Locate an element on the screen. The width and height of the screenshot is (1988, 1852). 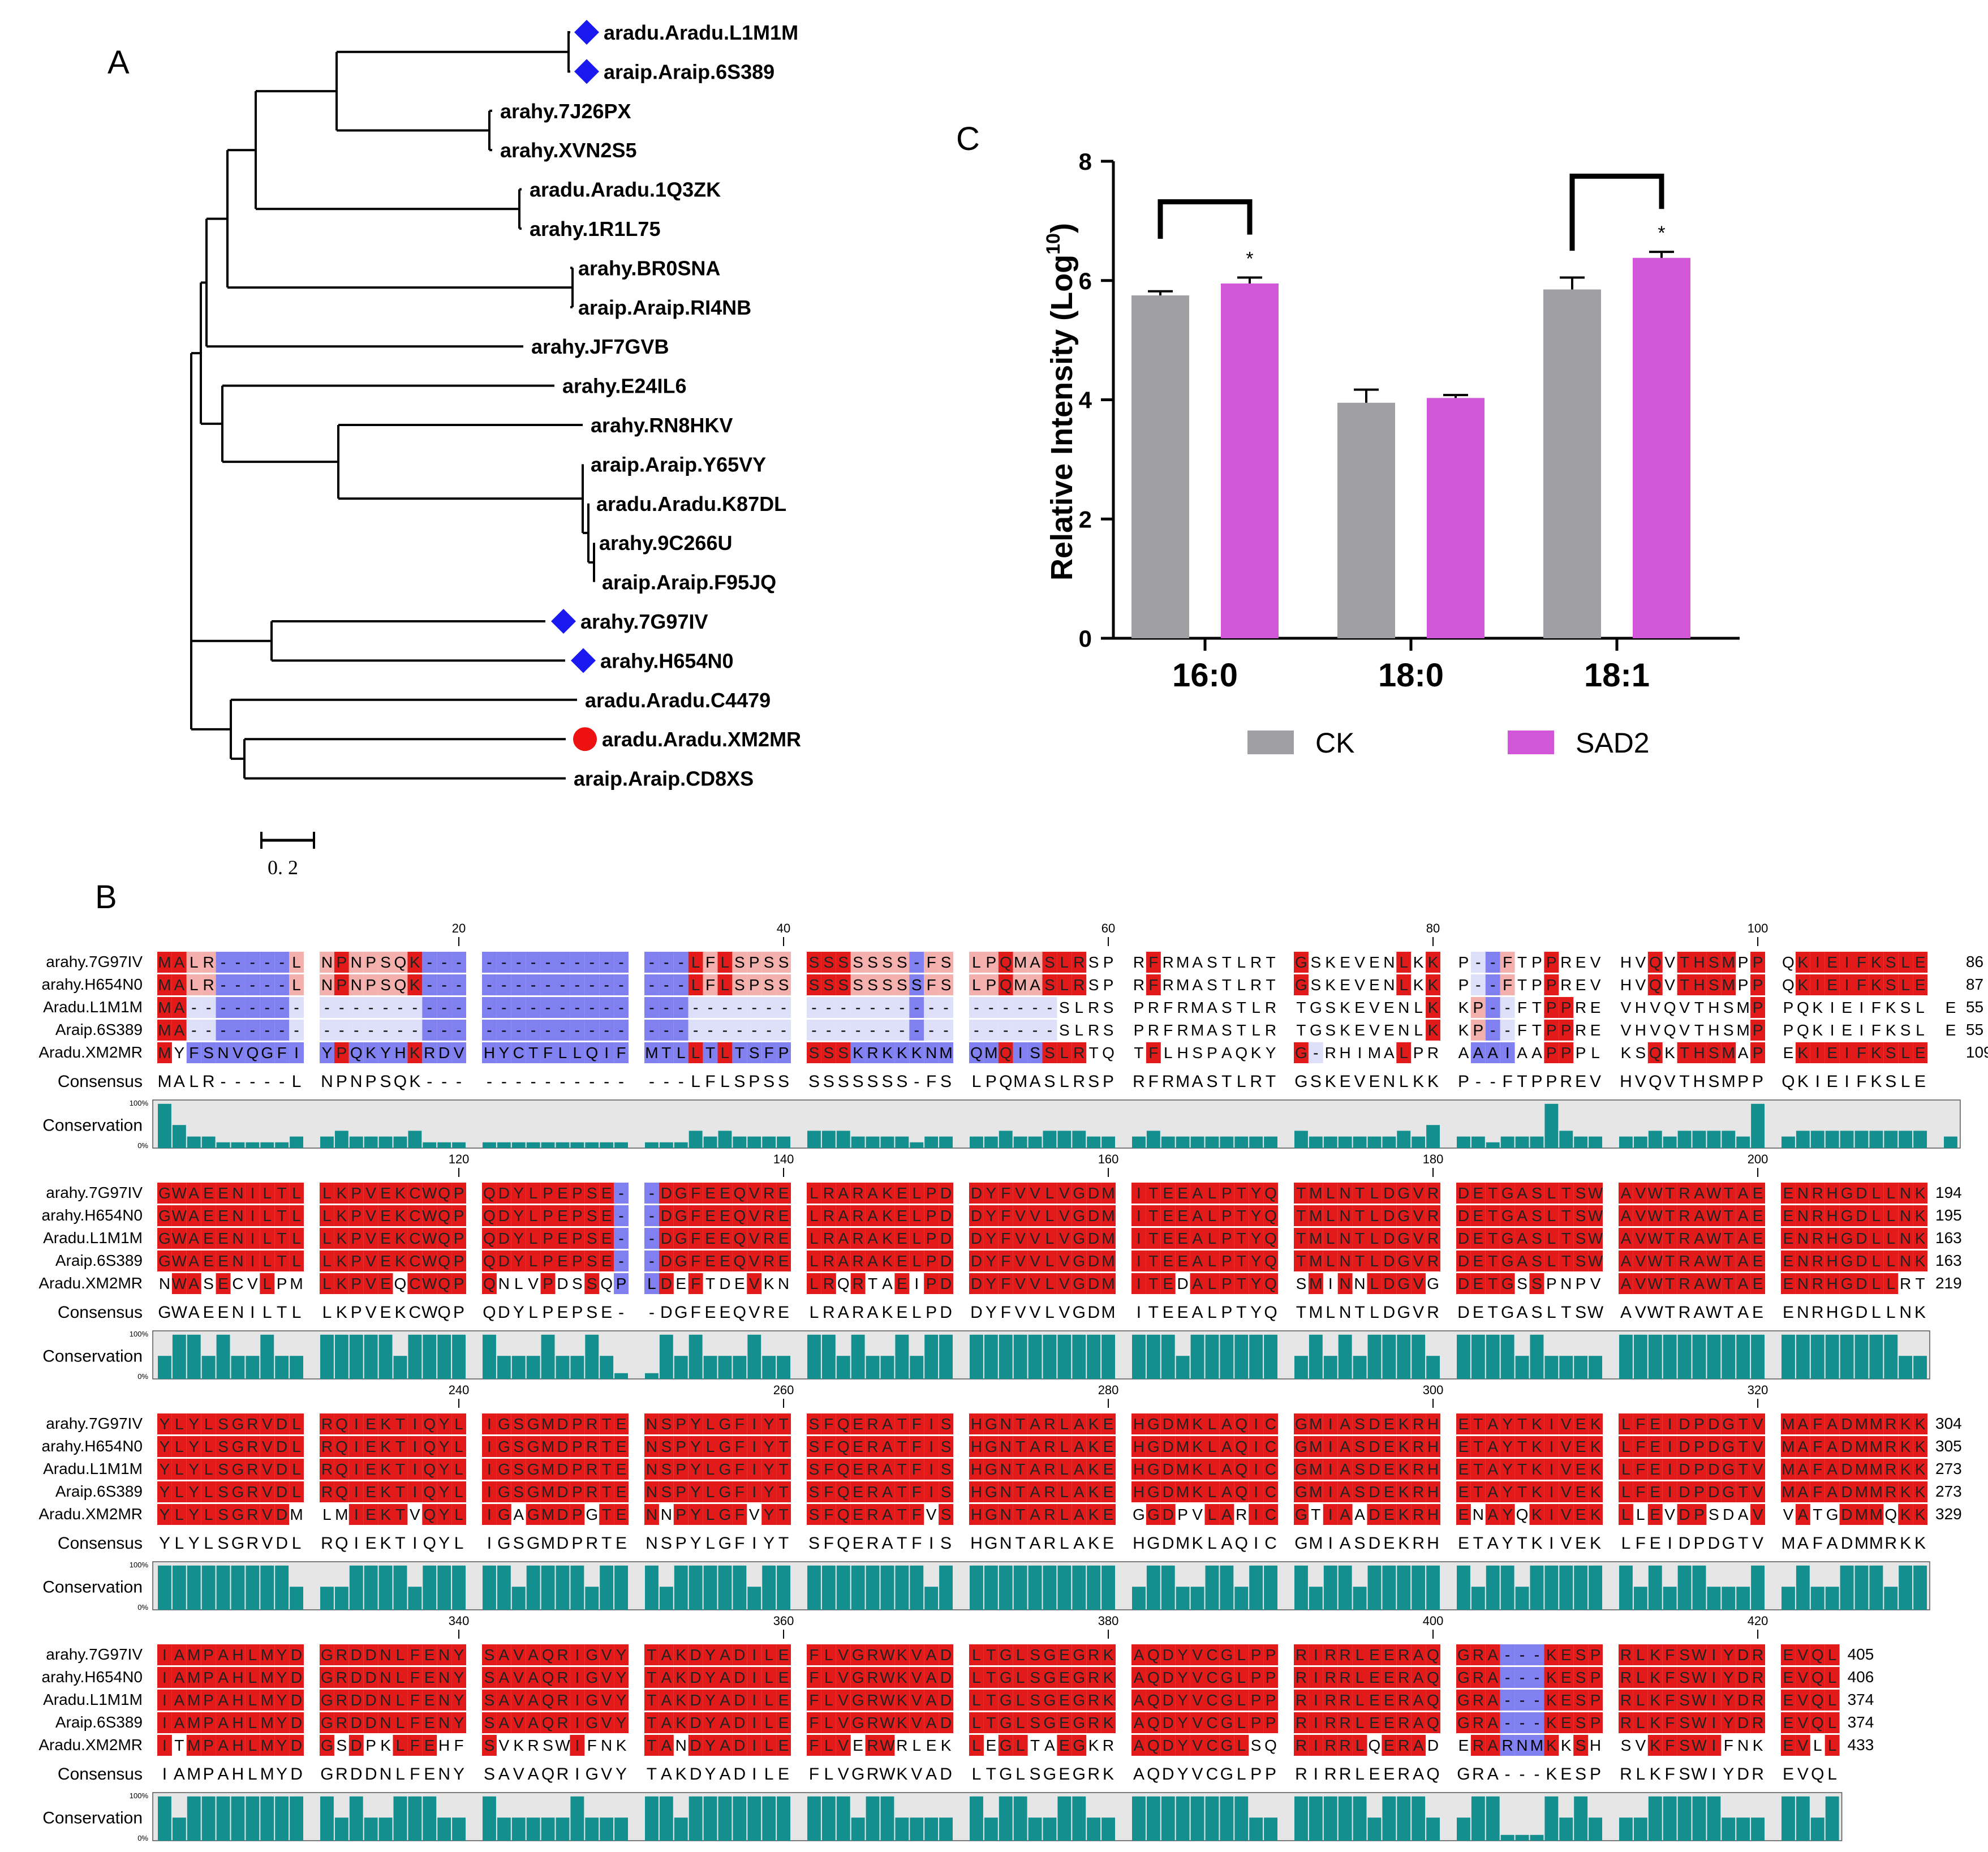
consensus-residue: S is located at coordinates (386, 1081).